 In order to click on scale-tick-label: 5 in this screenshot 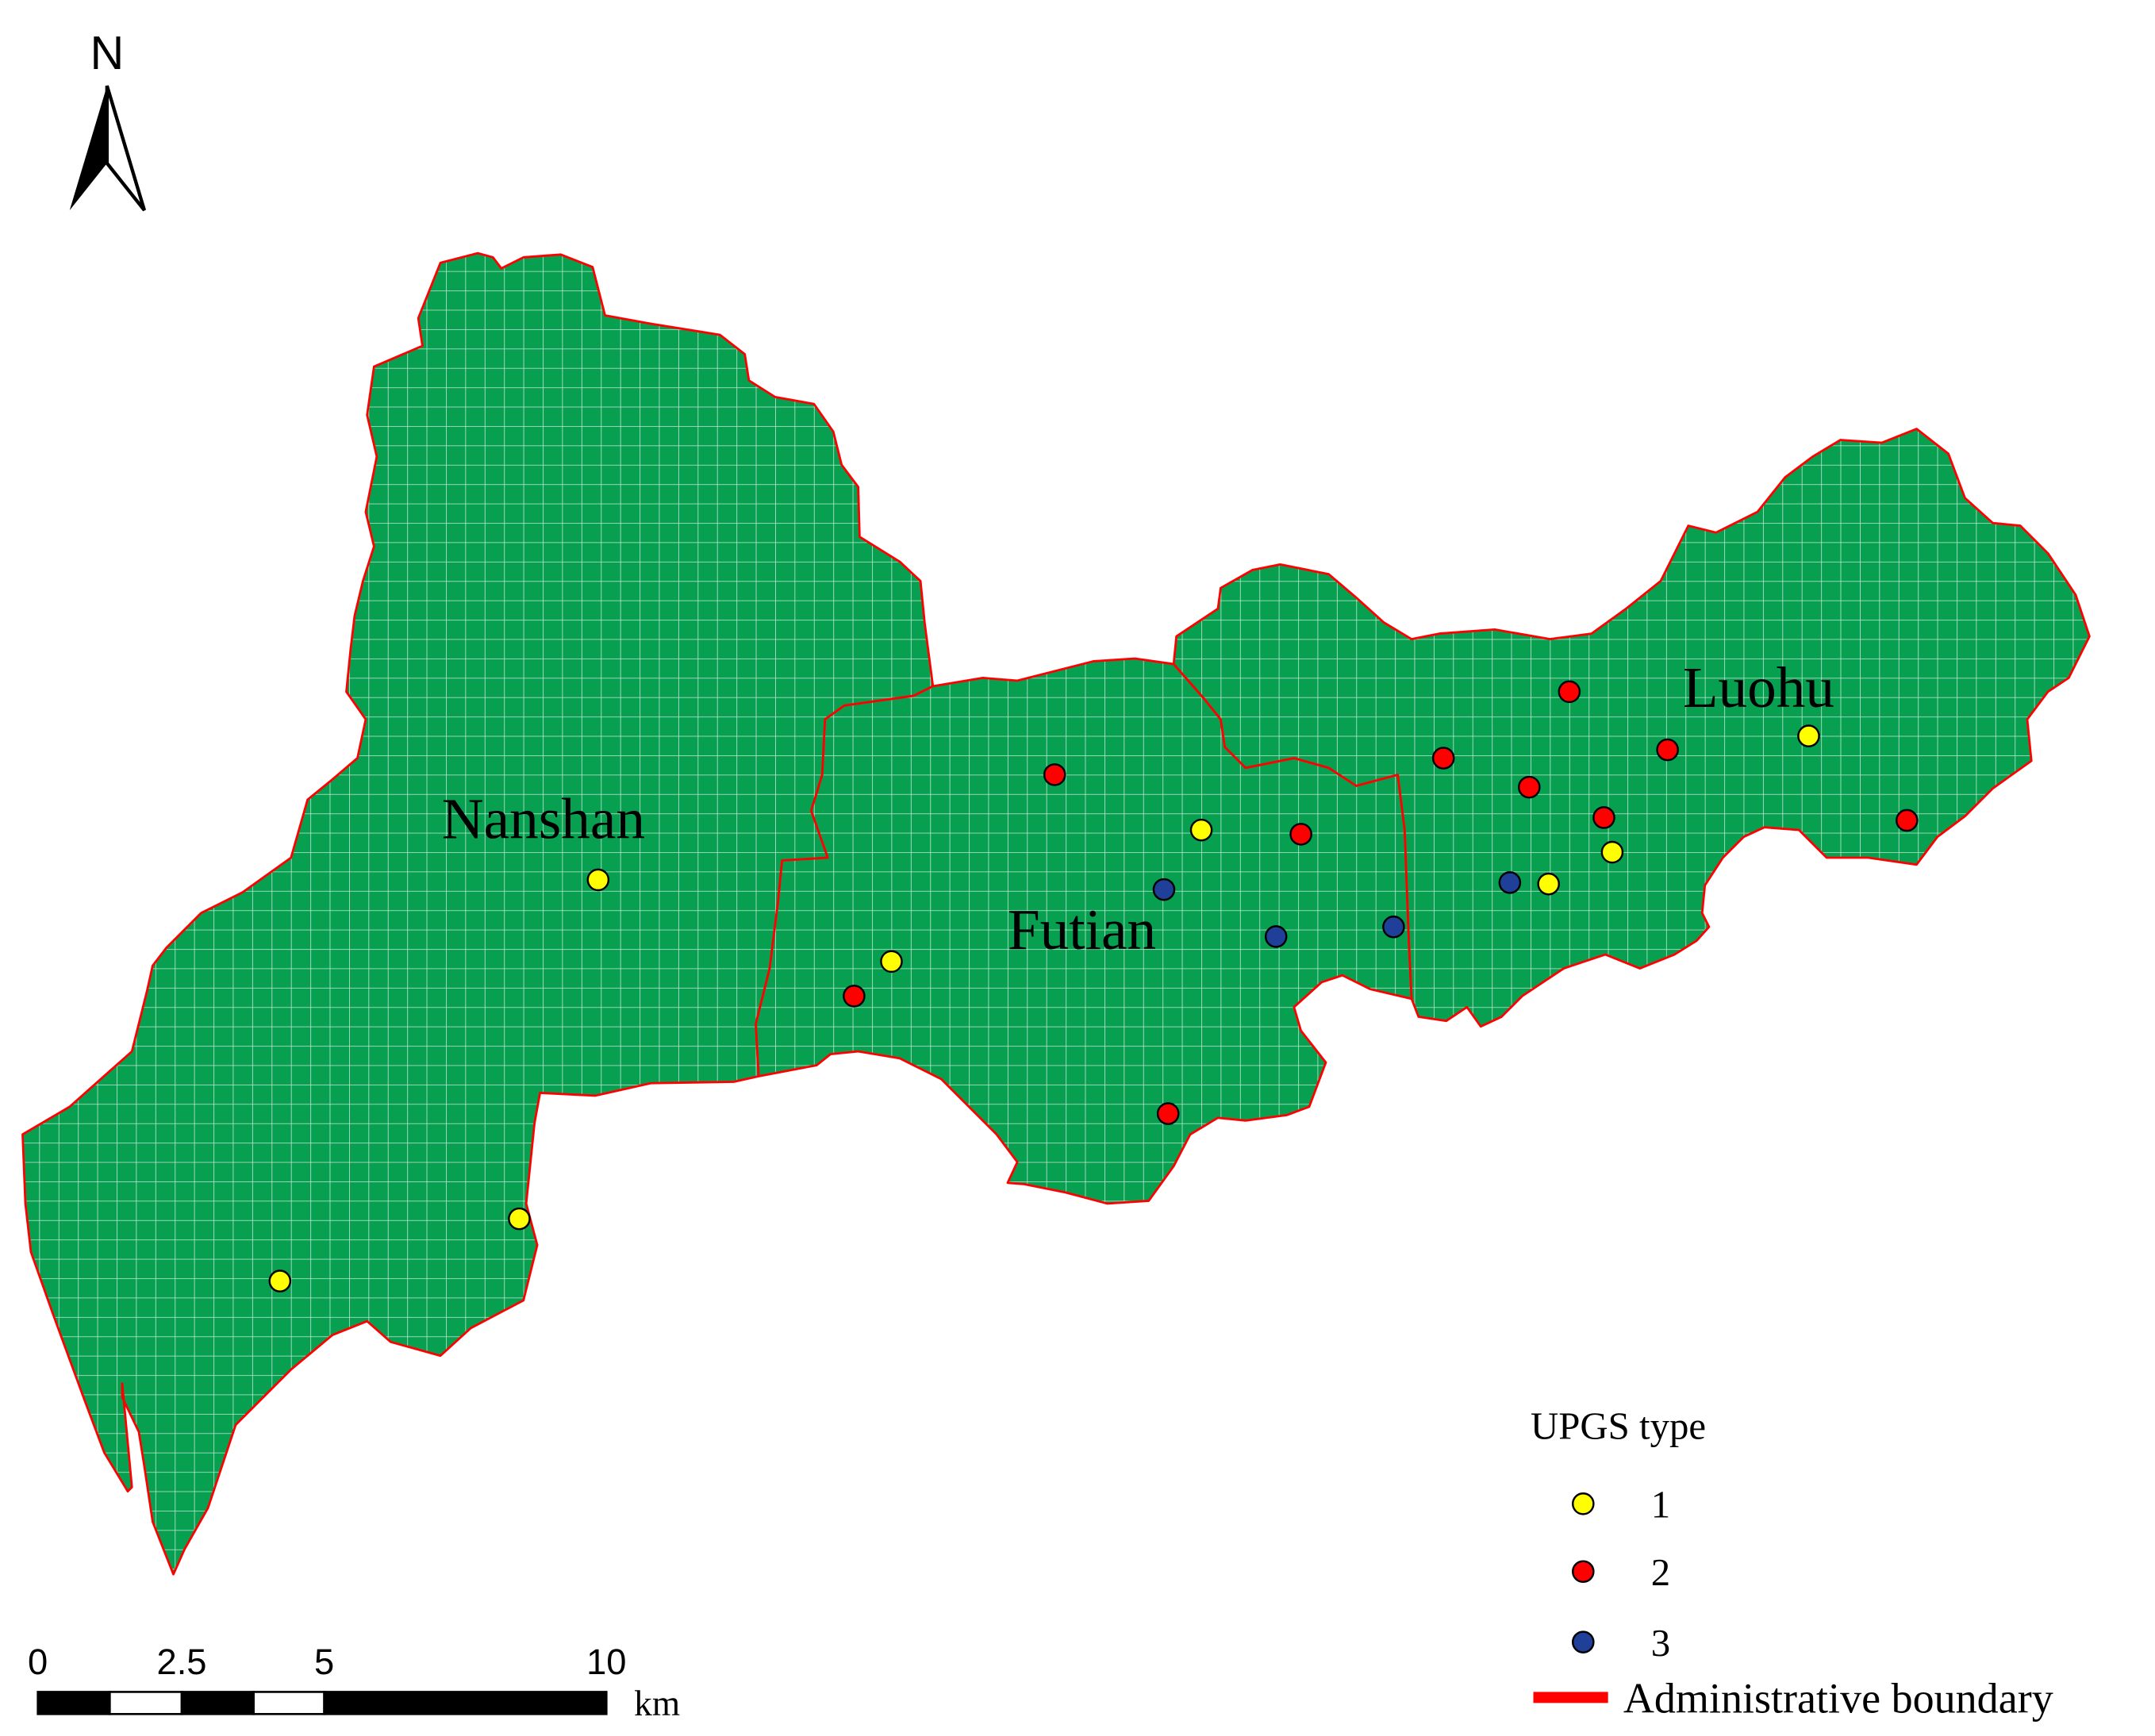, I will do `click(324, 1662)`.